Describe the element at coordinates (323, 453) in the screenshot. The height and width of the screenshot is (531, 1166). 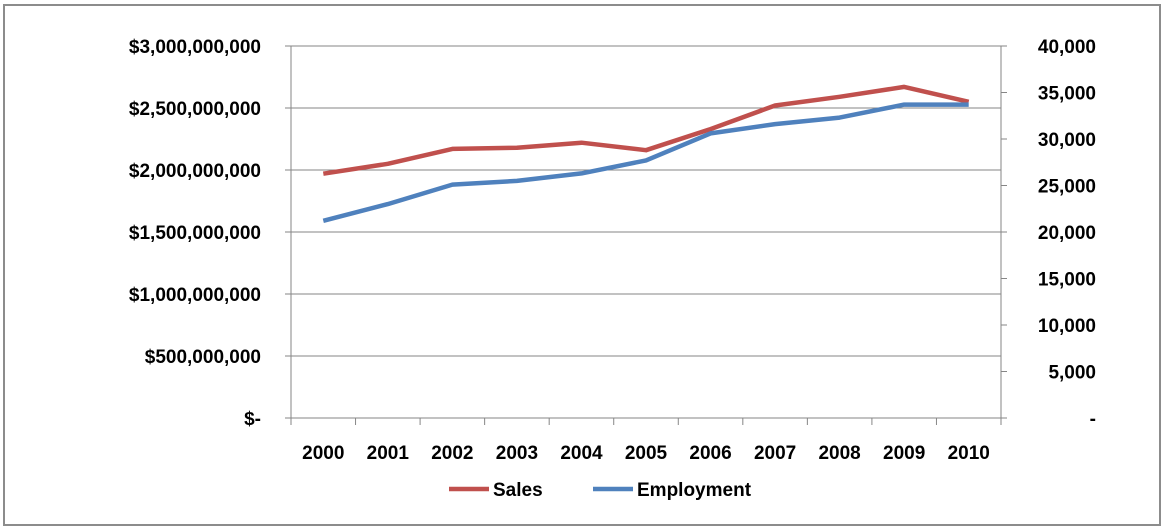
I see `x-tick-label: 2000` at that location.